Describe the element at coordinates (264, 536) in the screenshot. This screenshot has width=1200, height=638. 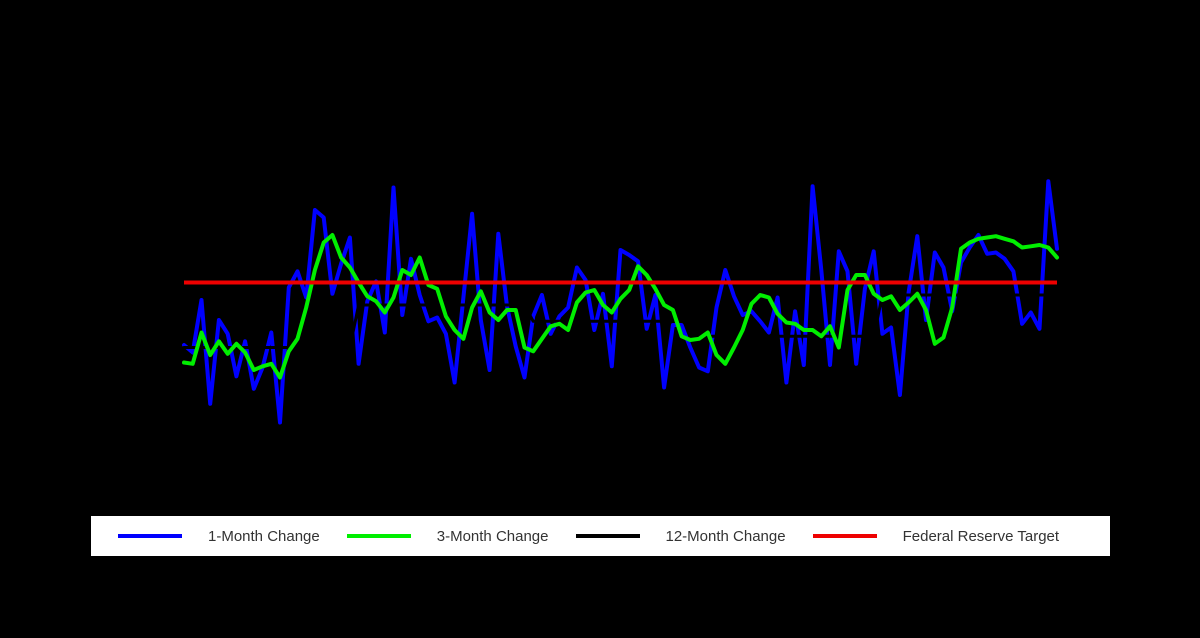
I see `legend-label: 1-Month Change` at that location.